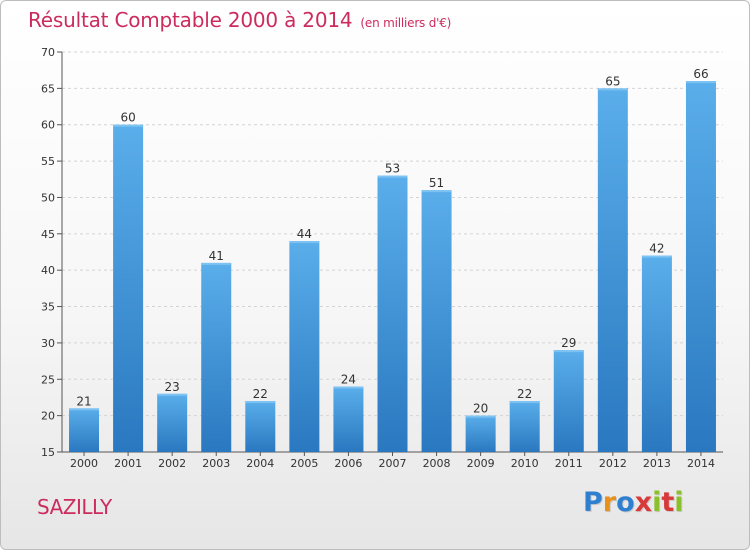  What do you see at coordinates (625, 502) in the screenshot?
I see `brand-letter: o` at bounding box center [625, 502].